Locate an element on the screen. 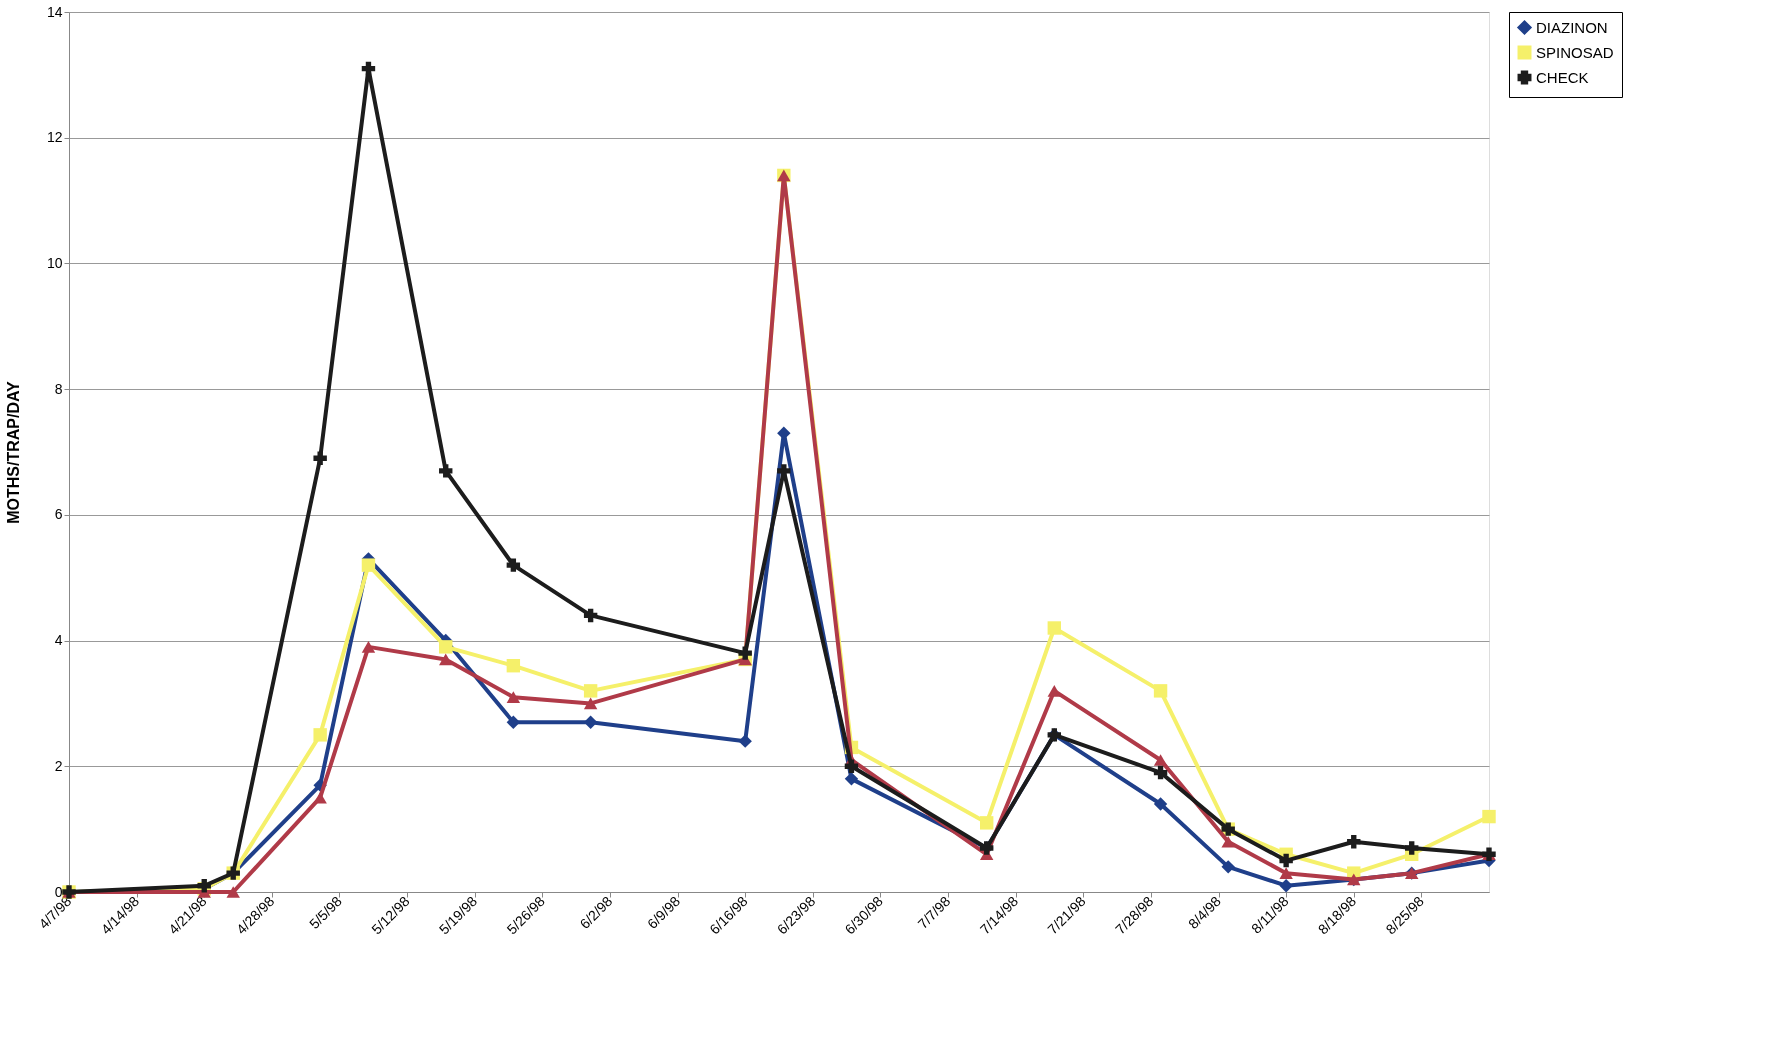  y-tick-label: 10 is located at coordinates (54, 262).